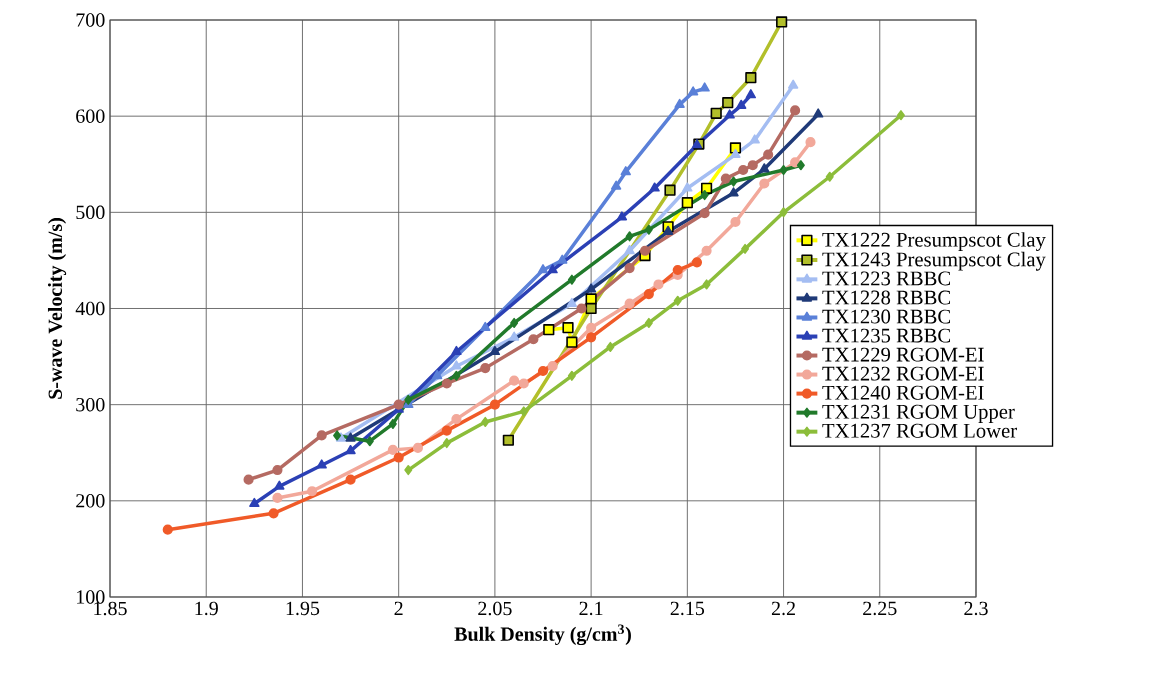 This screenshot has width=1157, height=685. Describe the element at coordinates (398, 608) in the screenshot. I see `x-tick-label: 2` at that location.